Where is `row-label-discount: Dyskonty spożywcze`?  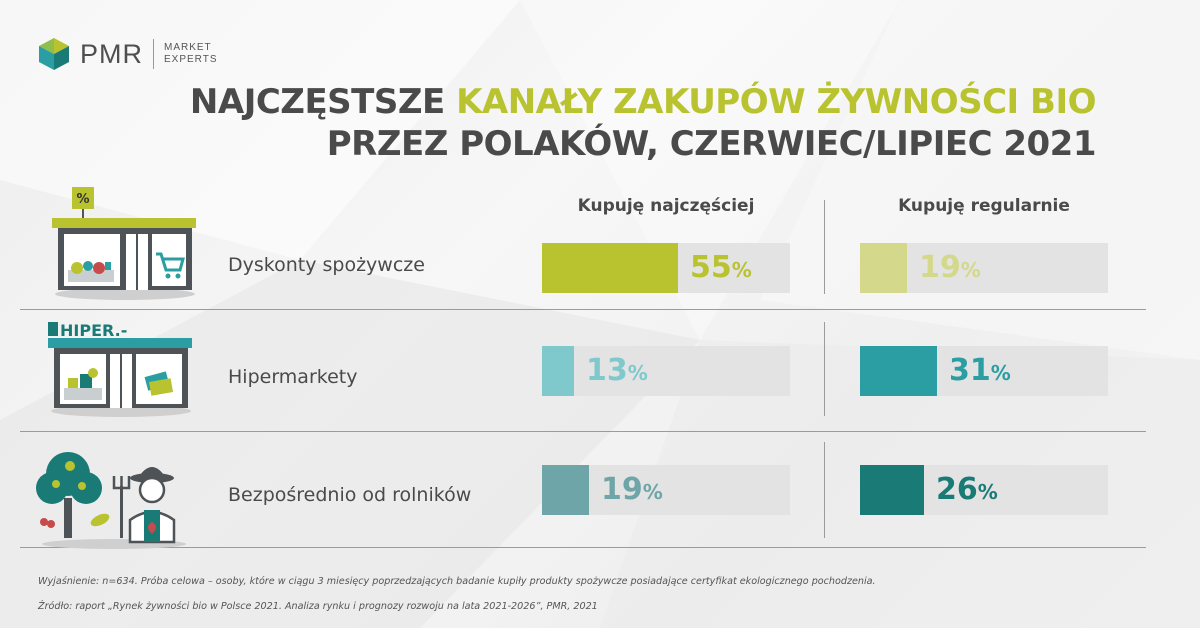
row-label-discount: Dyskonty spożywcze is located at coordinates (326, 265).